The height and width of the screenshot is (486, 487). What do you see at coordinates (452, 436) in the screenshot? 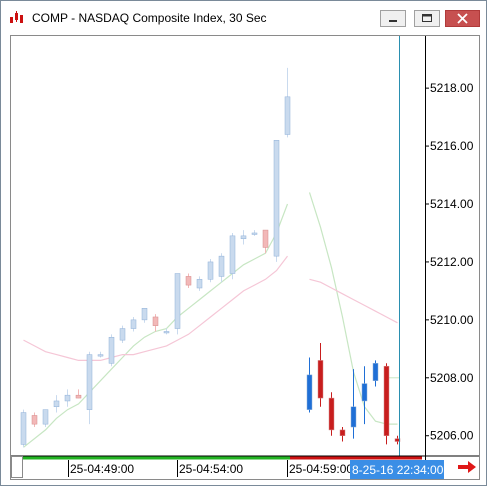
I see `price-tick-label: 5206.00` at bounding box center [452, 436].